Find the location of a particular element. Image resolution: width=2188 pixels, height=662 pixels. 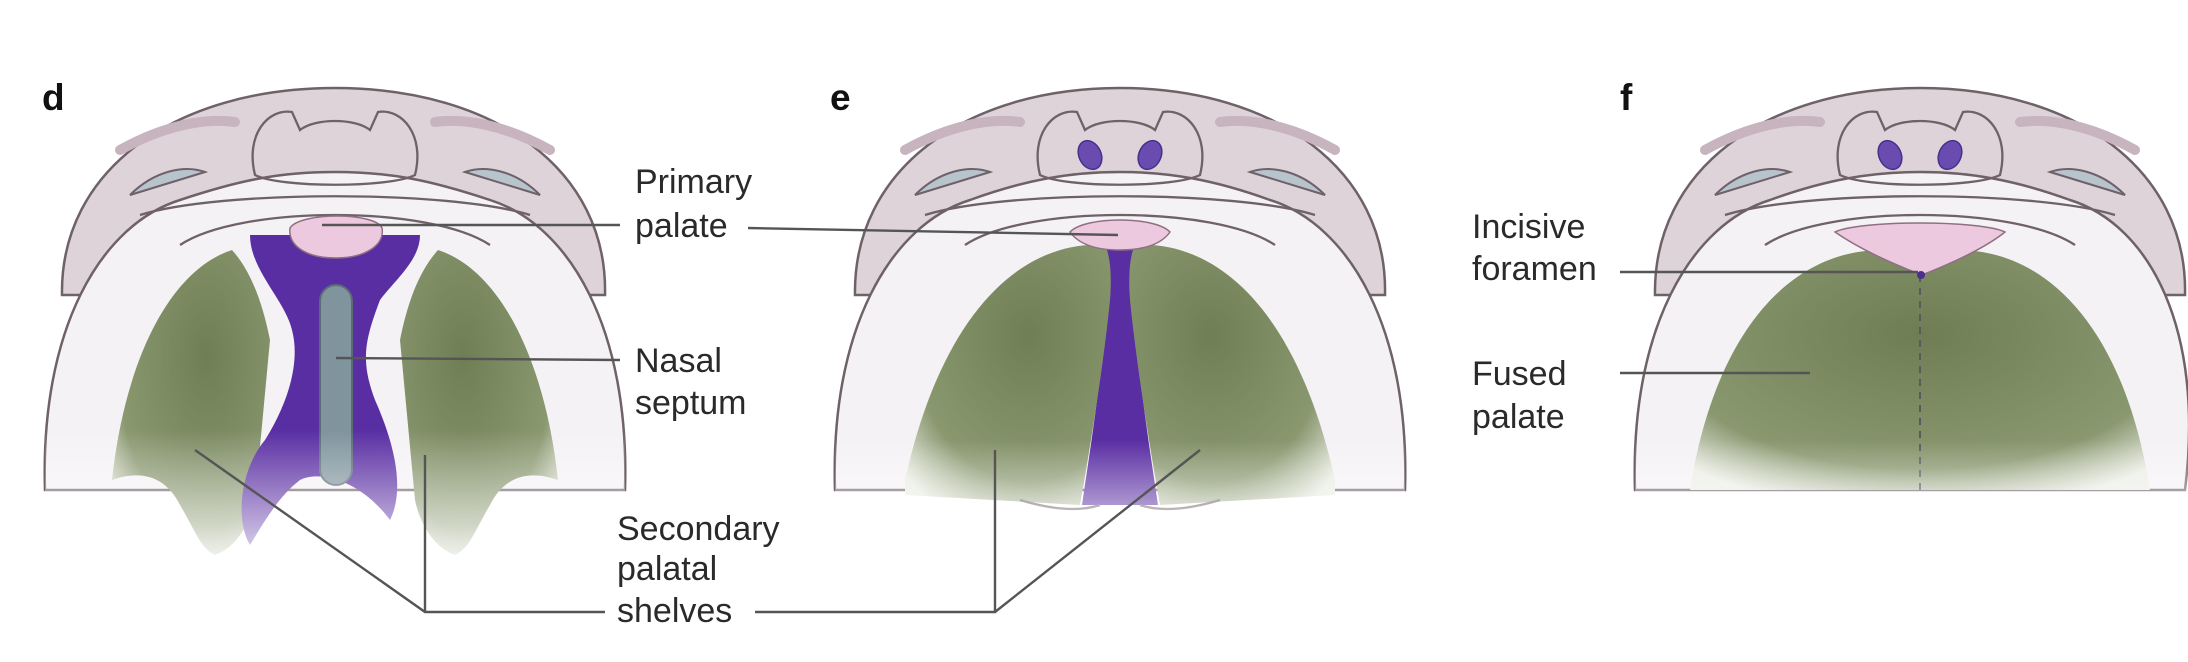

primary-palate-d is located at coordinates (336, 237).